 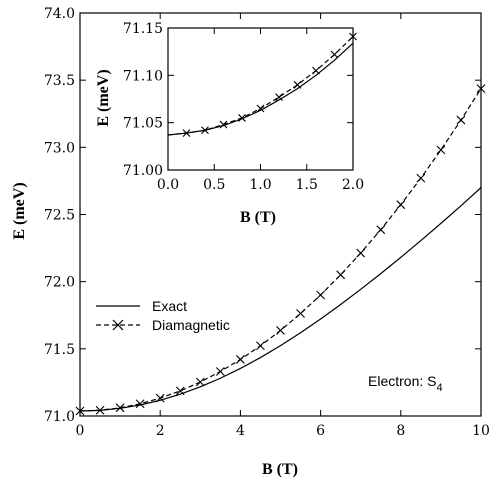 What do you see at coordinates (143, 29) in the screenshot?
I see `inset-y-tick-label: 71.15` at bounding box center [143, 29].